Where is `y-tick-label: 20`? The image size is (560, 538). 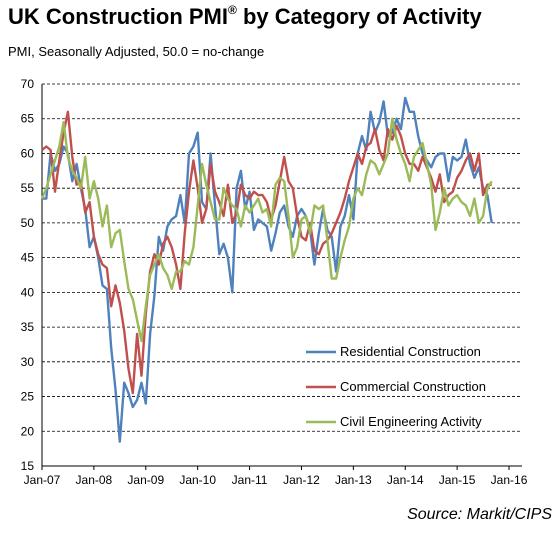
y-tick-label: 20 is located at coordinates (28, 431).